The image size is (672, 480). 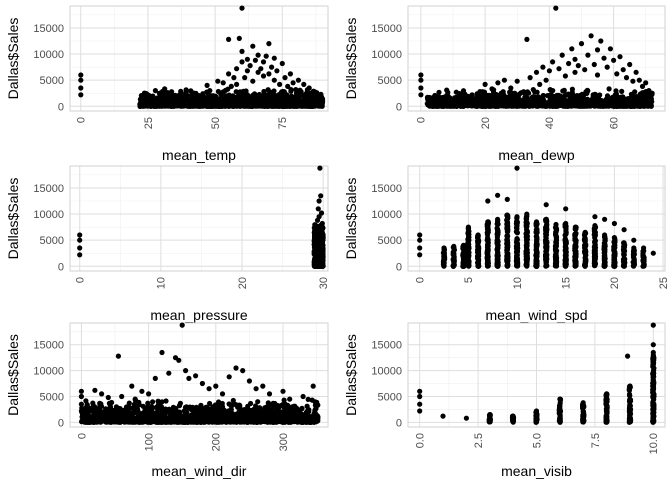 What do you see at coordinates (664, 283) in the screenshot?
I see `x-tick-label: 25` at bounding box center [664, 283].